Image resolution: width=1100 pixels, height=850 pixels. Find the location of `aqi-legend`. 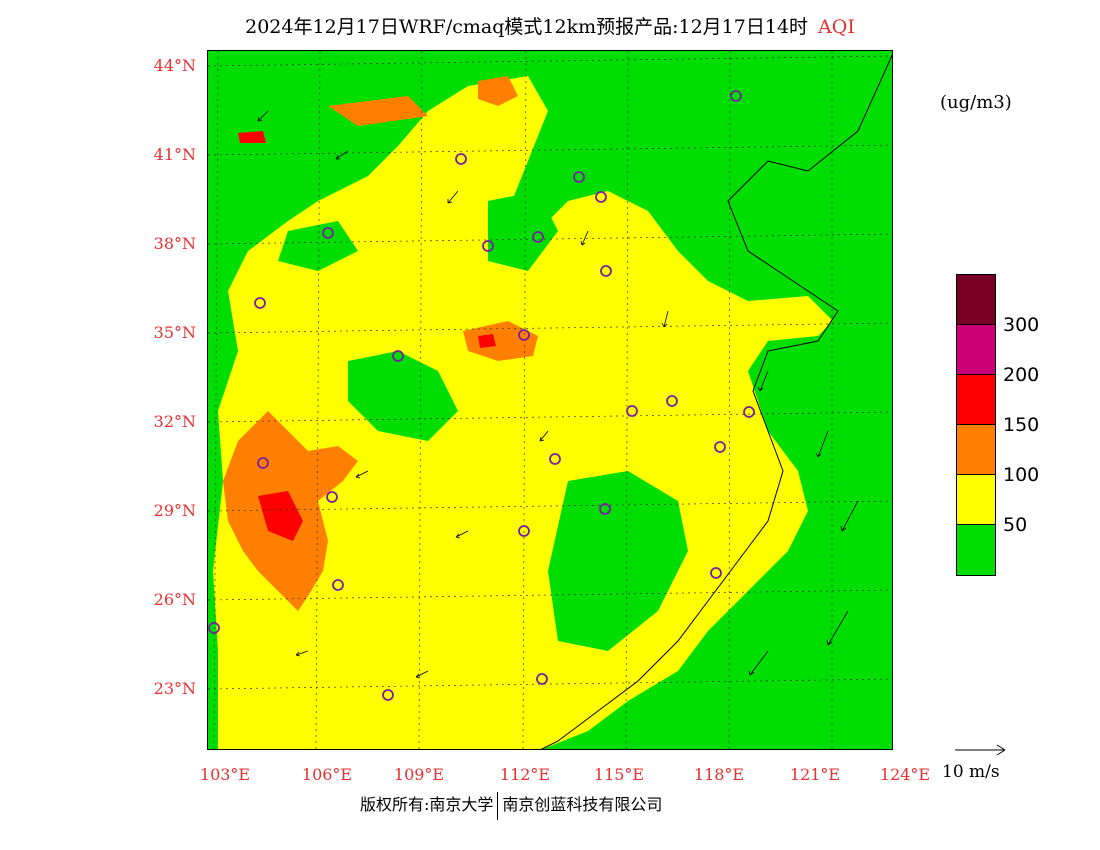

aqi-legend is located at coordinates (976, 425).